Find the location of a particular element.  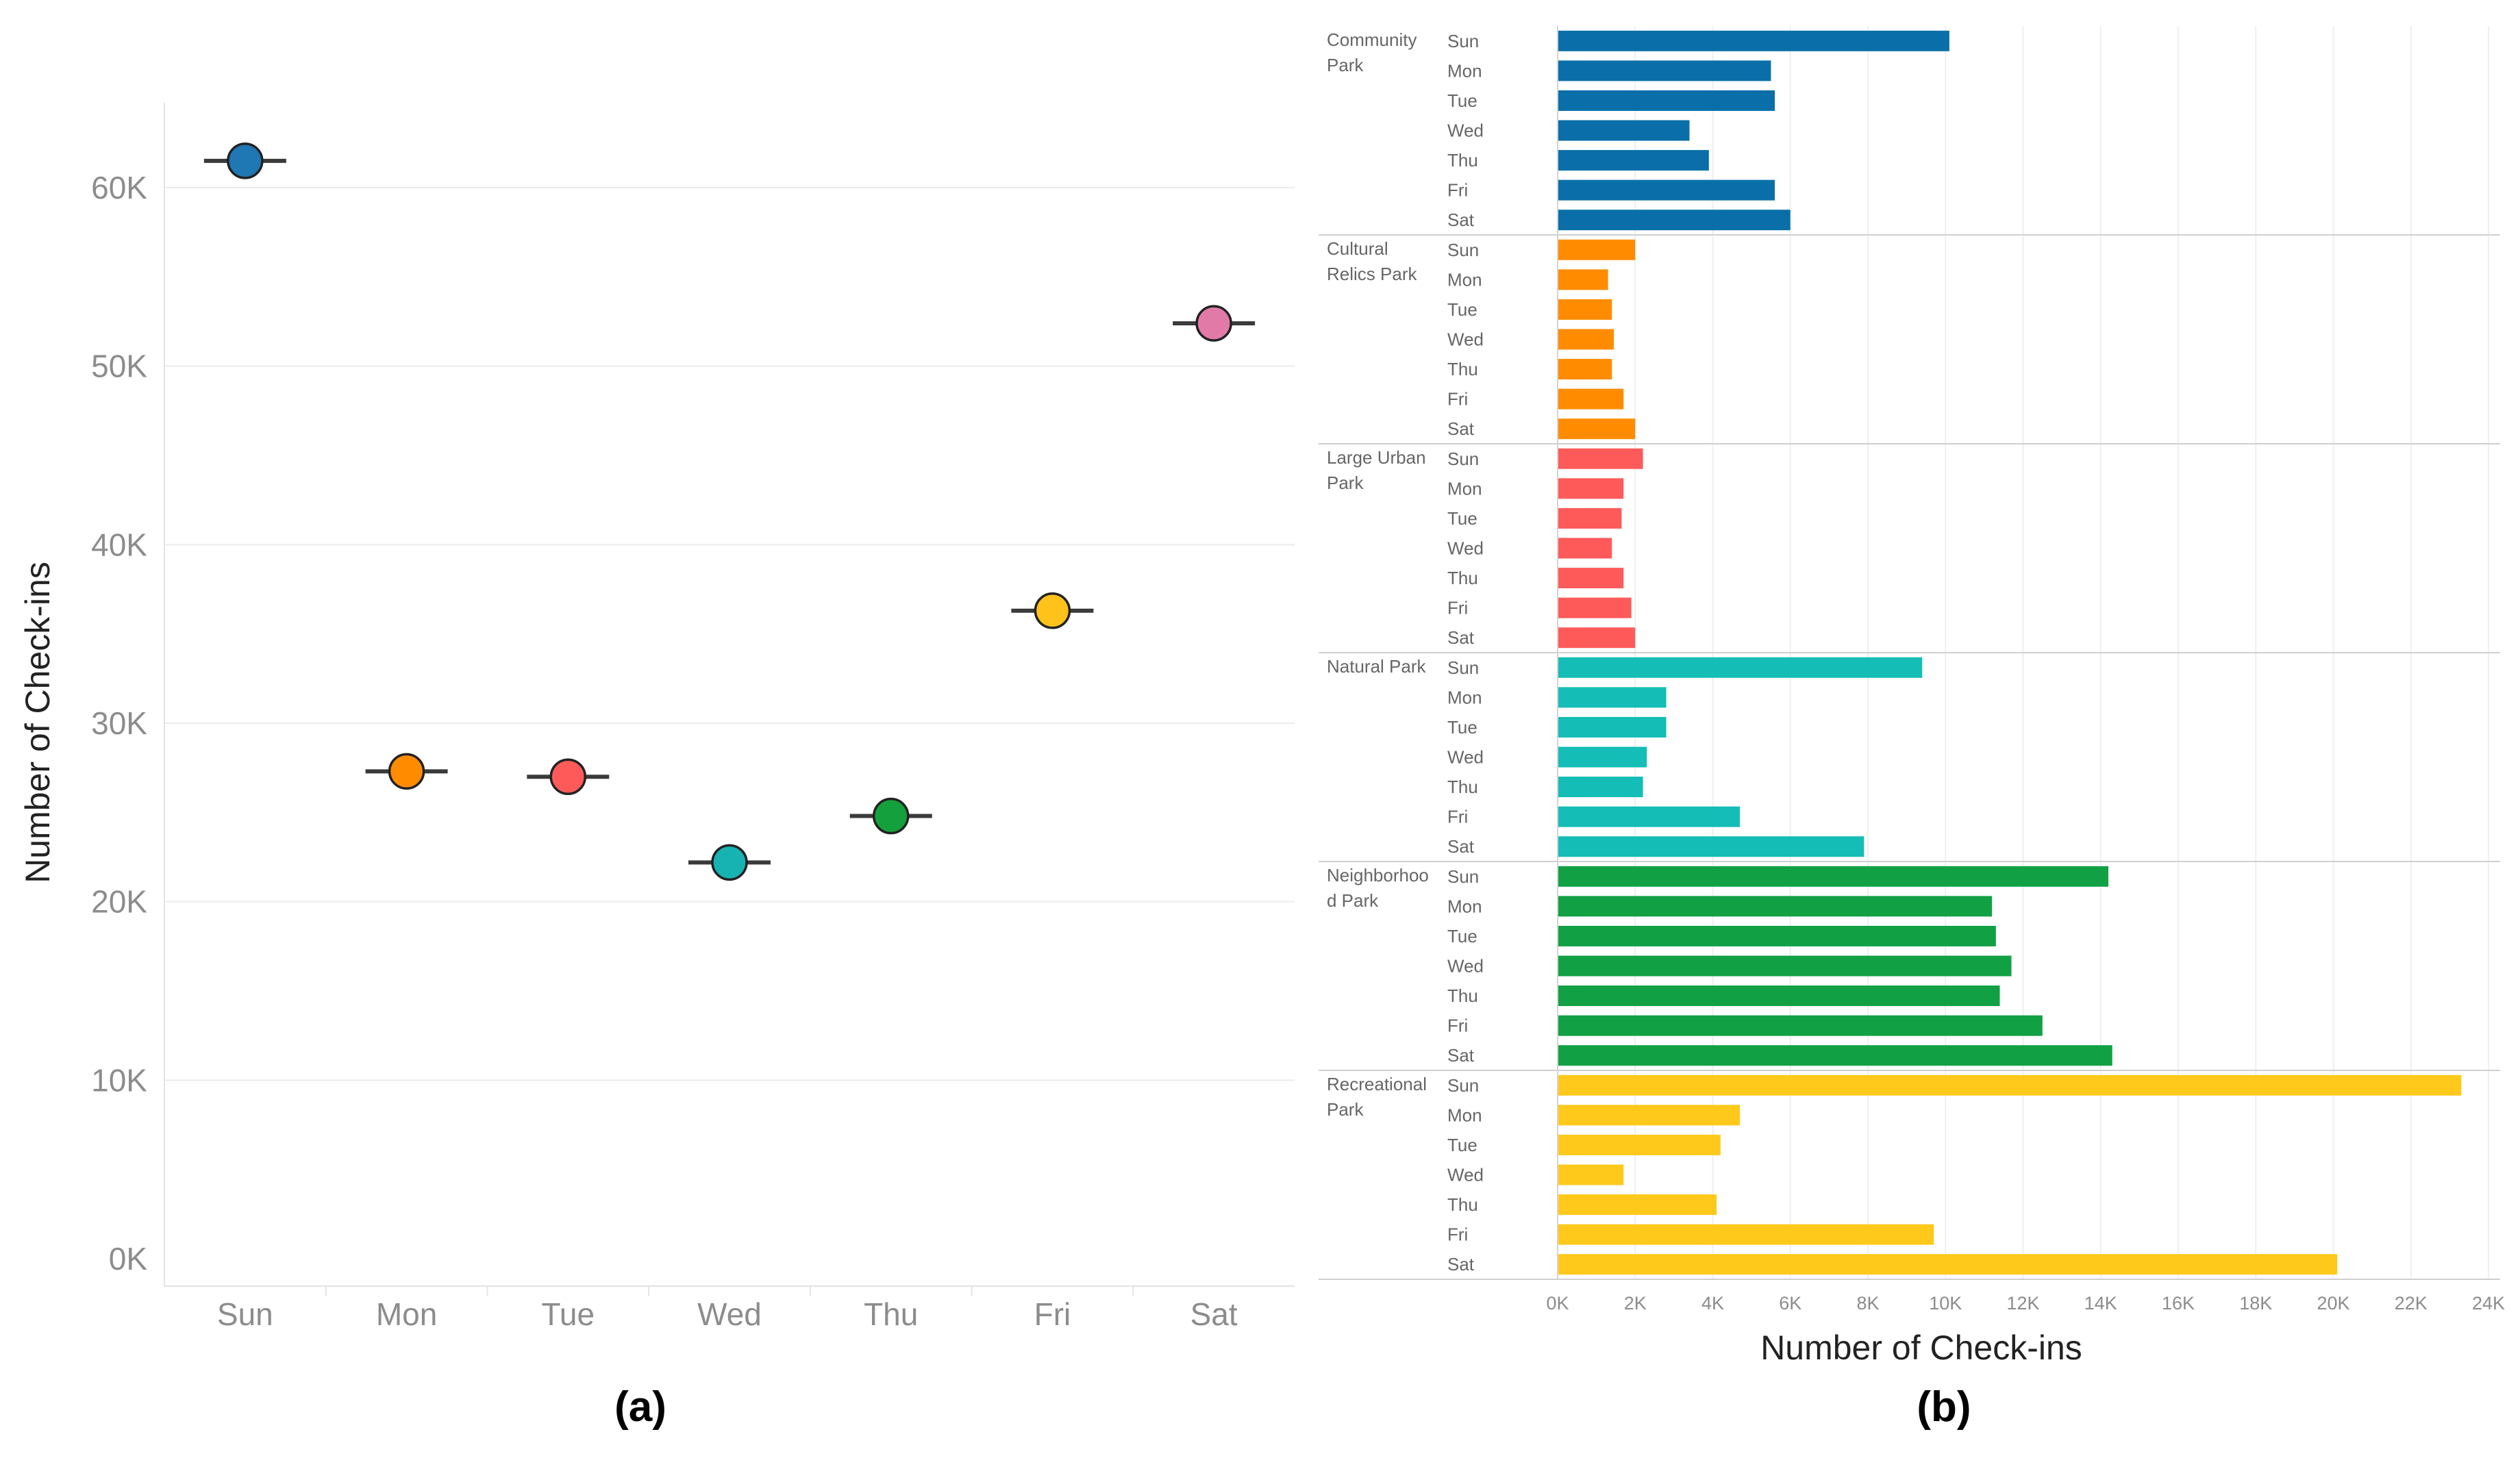

group-label: Community is located at coordinates (1372, 39).